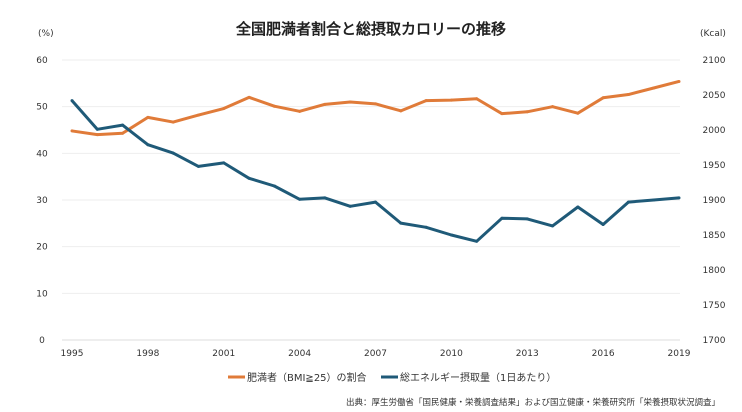 This screenshot has width=742, height=412. What do you see at coordinates (478, 377) in the screenshot?
I see `legend-label-energy: 総エネルギー摂取量（1日あたり）` at bounding box center [478, 377].